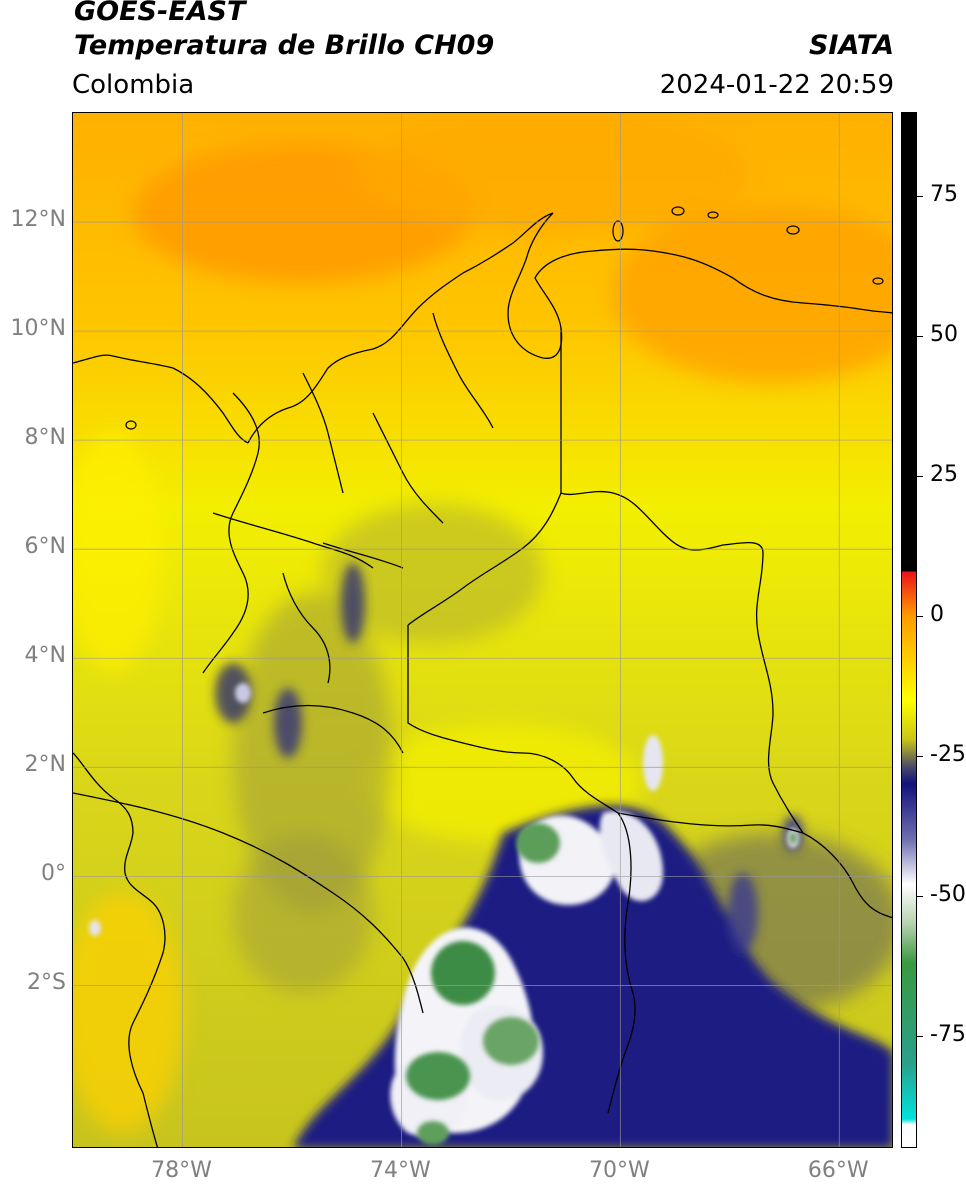  I want to click on coldest-cloud-cores, so click(601, 984).